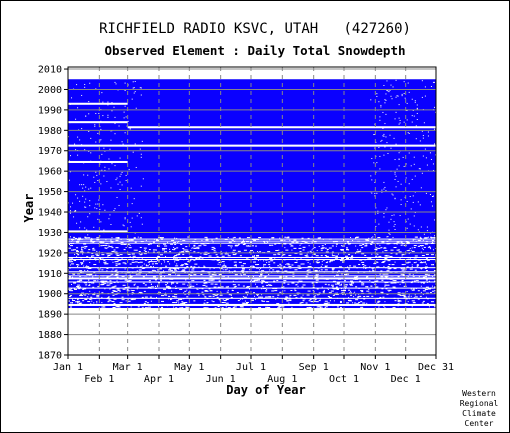  What do you see at coordinates (344, 379) in the screenshot?
I see `x-tick-label: Oct 1` at bounding box center [344, 379].